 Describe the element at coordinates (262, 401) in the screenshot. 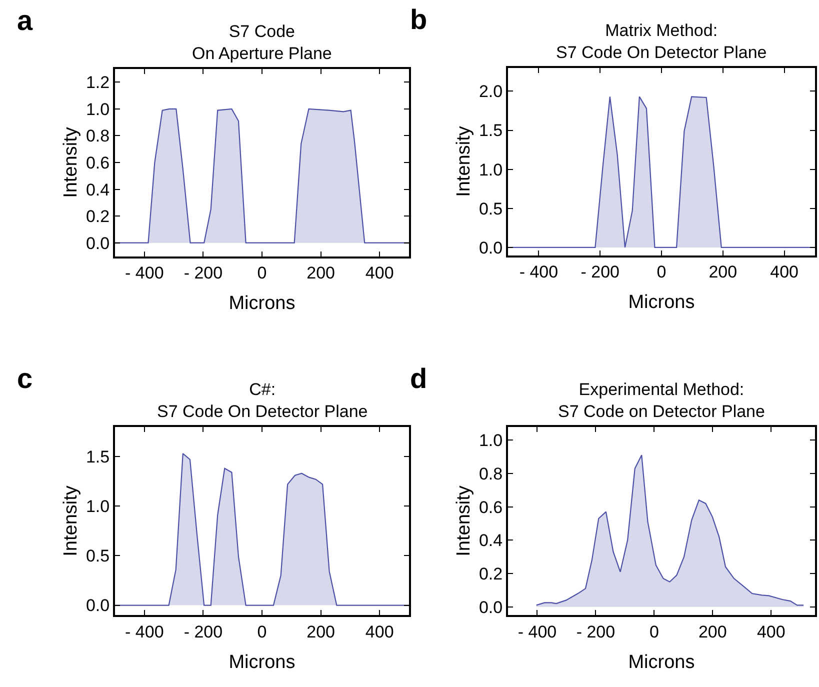

I see `chart-title: C#: S7 Code On Detector Plane` at that location.